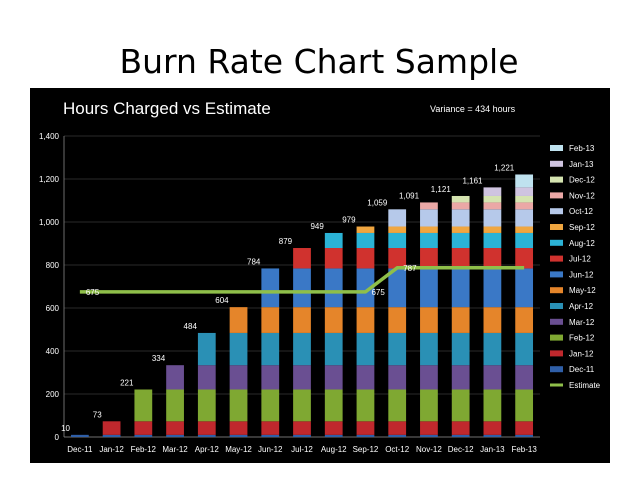  Describe the element at coordinates (580, 259) in the screenshot. I see `legend-label: Jul-12` at that location.